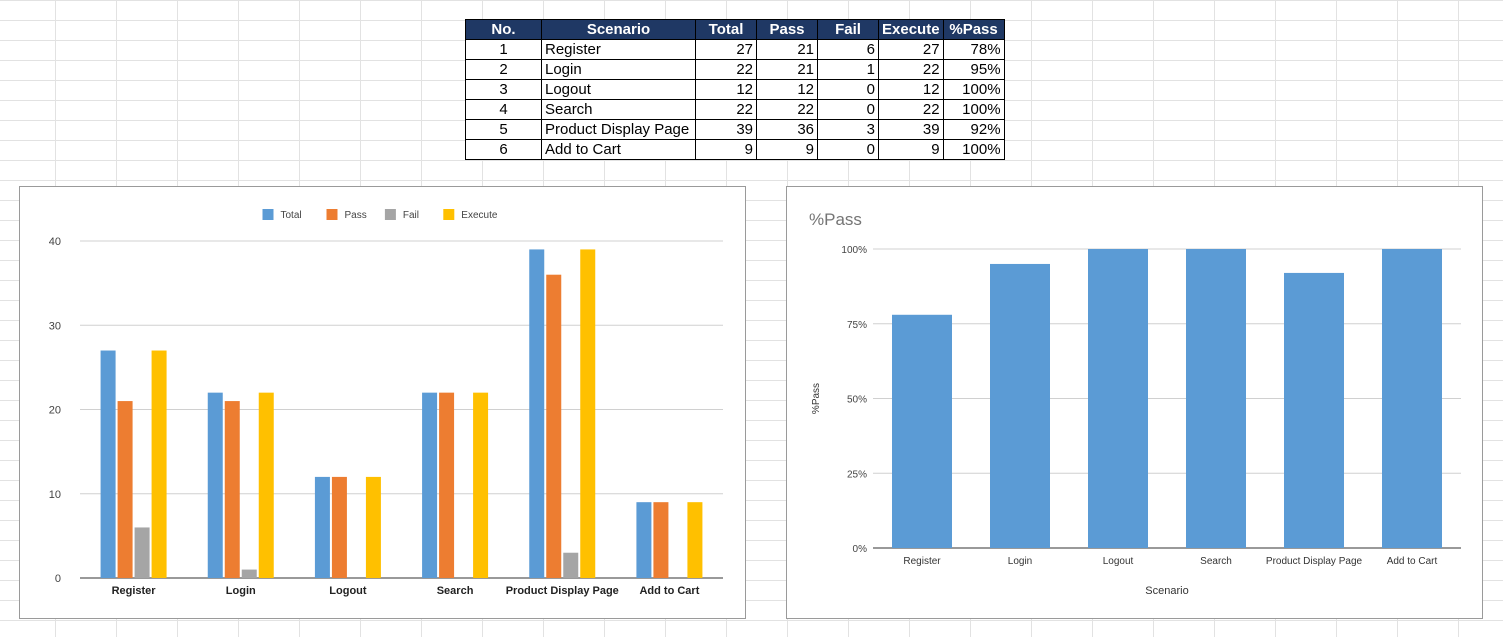 Image resolution: width=1503 pixels, height=637 pixels. Describe the element at coordinates (503, 149) in the screenshot. I see `cell-no: 6` at that location.